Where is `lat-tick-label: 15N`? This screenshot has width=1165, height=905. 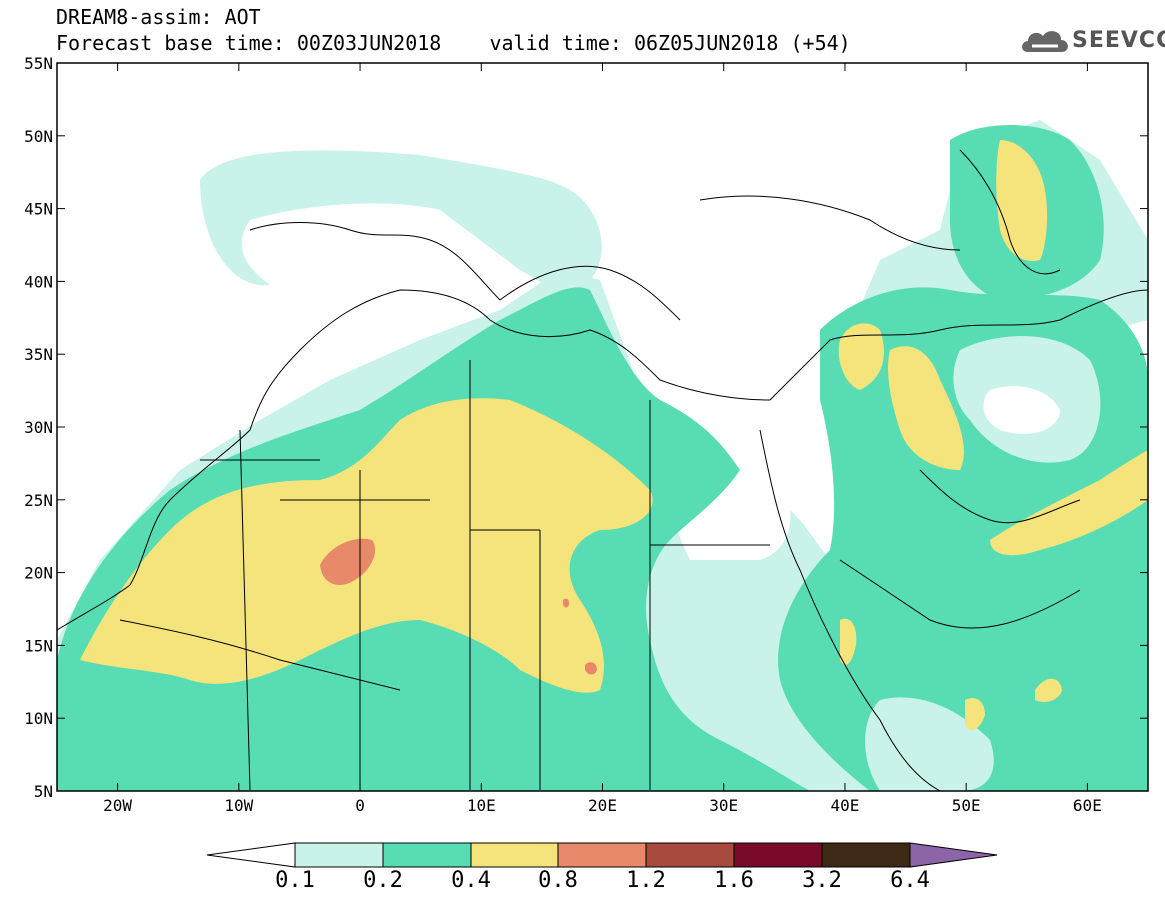
lat-tick-label: 15N is located at coordinates (38, 645).